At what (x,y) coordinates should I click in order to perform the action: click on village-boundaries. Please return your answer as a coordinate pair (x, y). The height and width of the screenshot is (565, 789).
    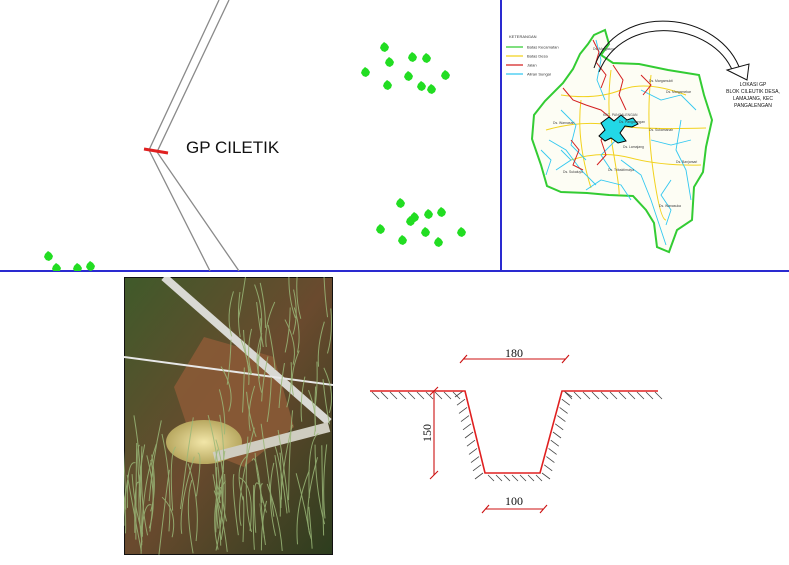
    Looking at the image, I should click on (626, 145).